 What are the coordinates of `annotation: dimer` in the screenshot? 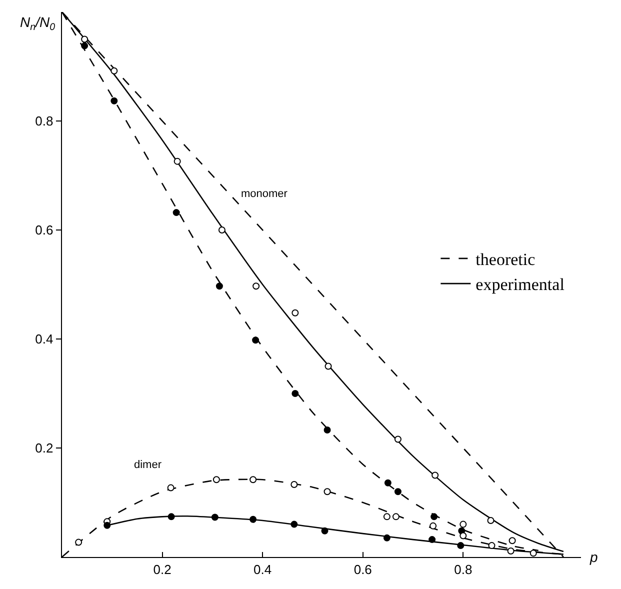 It's located at (148, 465).